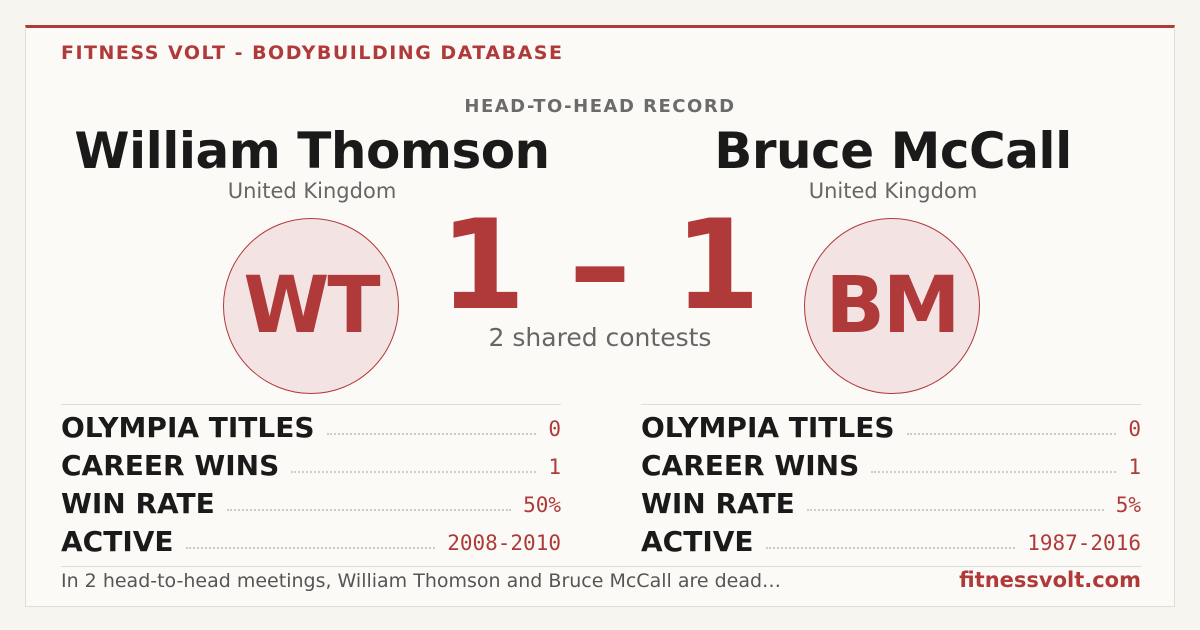  What do you see at coordinates (312, 53) in the screenshot?
I see `site-title: FITNESS VOLT - BODYBUILDING DATABASE` at bounding box center [312, 53].